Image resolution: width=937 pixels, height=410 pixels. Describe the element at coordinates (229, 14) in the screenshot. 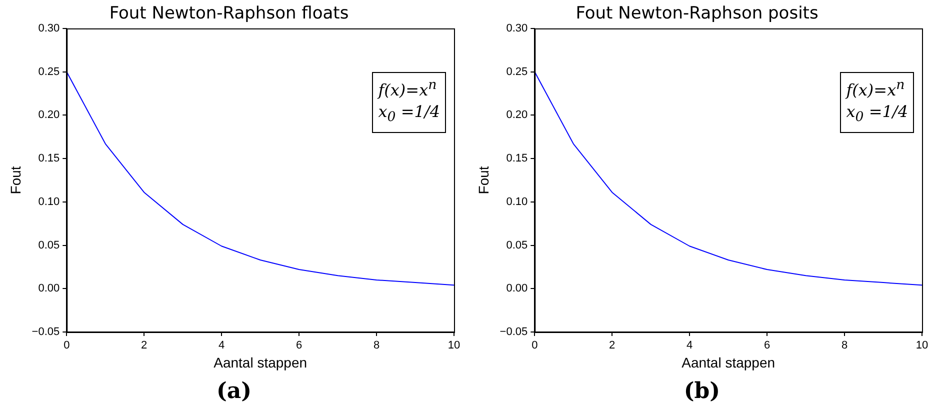

I see `chart-title: Fout Newton-Raphson floats` at that location.